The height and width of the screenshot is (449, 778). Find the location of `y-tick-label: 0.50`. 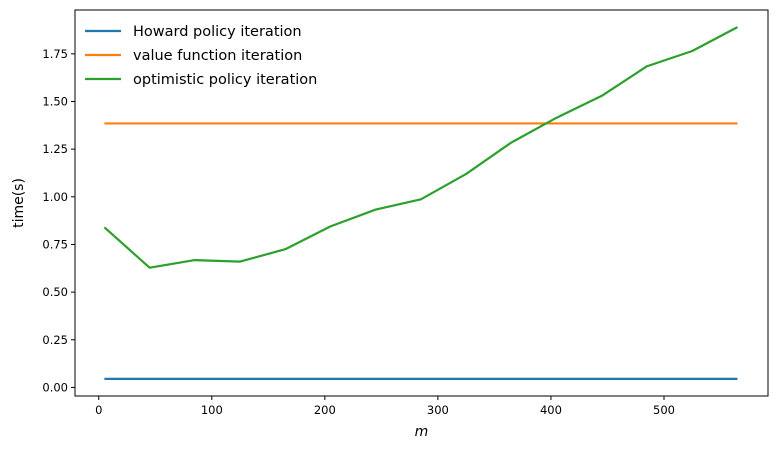

y-tick-label: 0.50 is located at coordinates (55, 292).